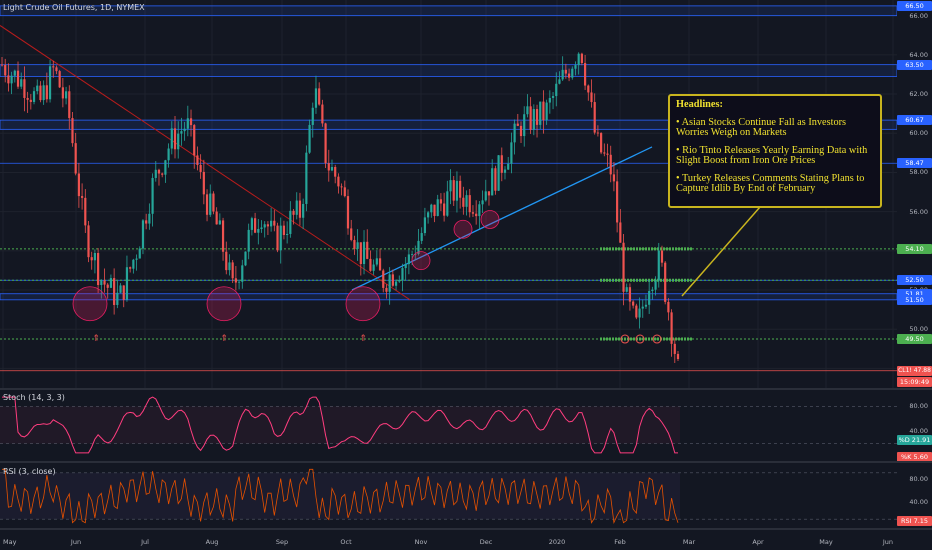 Image resolution: width=932 pixels, height=550 pixels. Describe the element at coordinates (918, 406) in the screenshot. I see `stochastic-tick-label: 80.00` at that location.